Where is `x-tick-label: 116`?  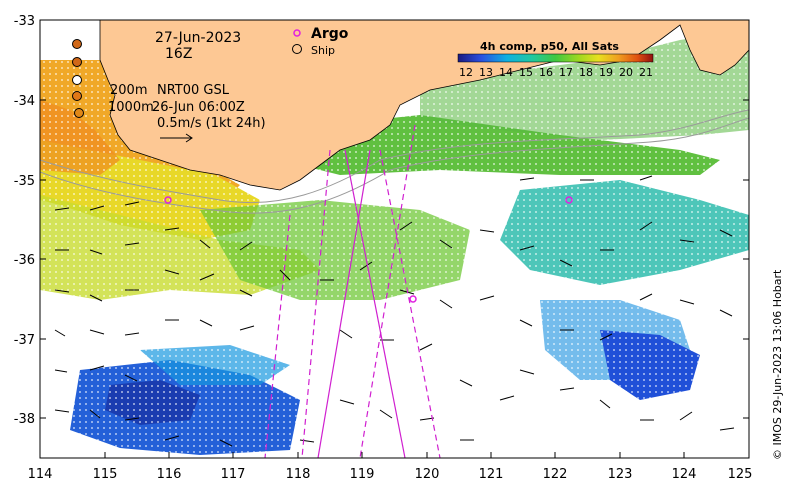
x-tick-label: 116 is located at coordinates (169, 474).